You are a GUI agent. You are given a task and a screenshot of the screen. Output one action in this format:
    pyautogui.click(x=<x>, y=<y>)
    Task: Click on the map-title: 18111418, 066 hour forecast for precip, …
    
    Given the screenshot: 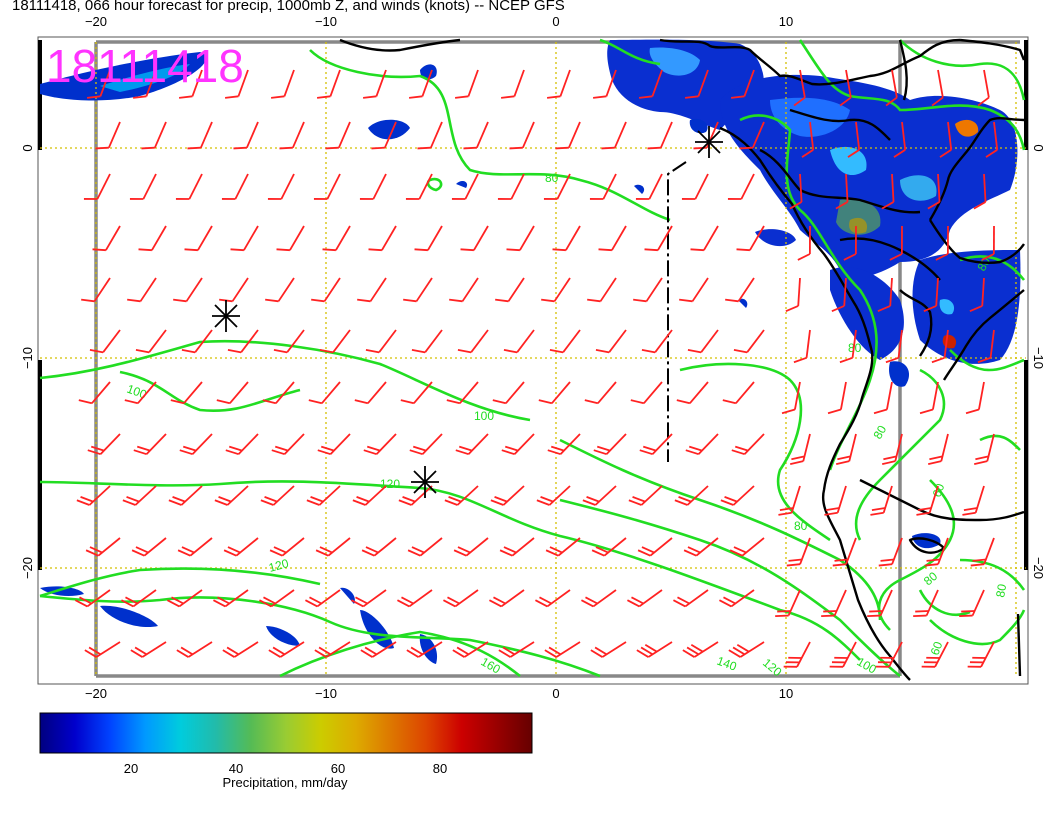 What is the action you would take?
    pyautogui.click(x=288, y=7)
    